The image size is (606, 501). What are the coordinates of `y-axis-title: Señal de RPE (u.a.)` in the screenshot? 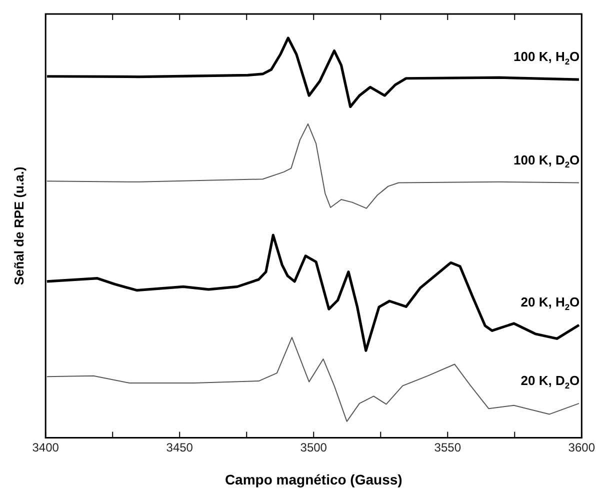 It's located at (18, 226).